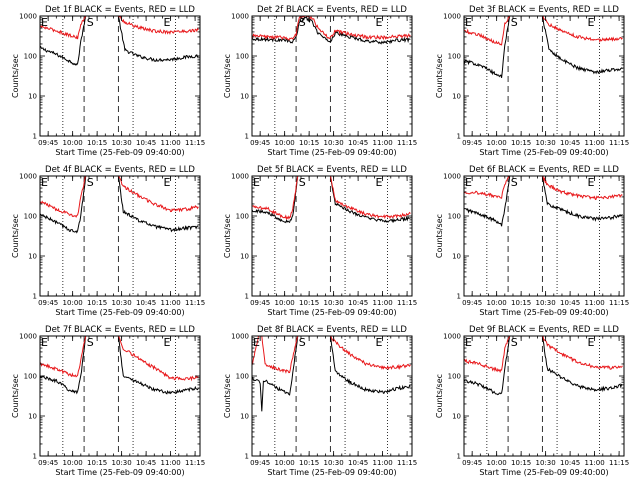  Describe the element at coordinates (120, 330) in the screenshot. I see `panel-title: Det 7f BLACK = Events, RED = LLD` at that location.